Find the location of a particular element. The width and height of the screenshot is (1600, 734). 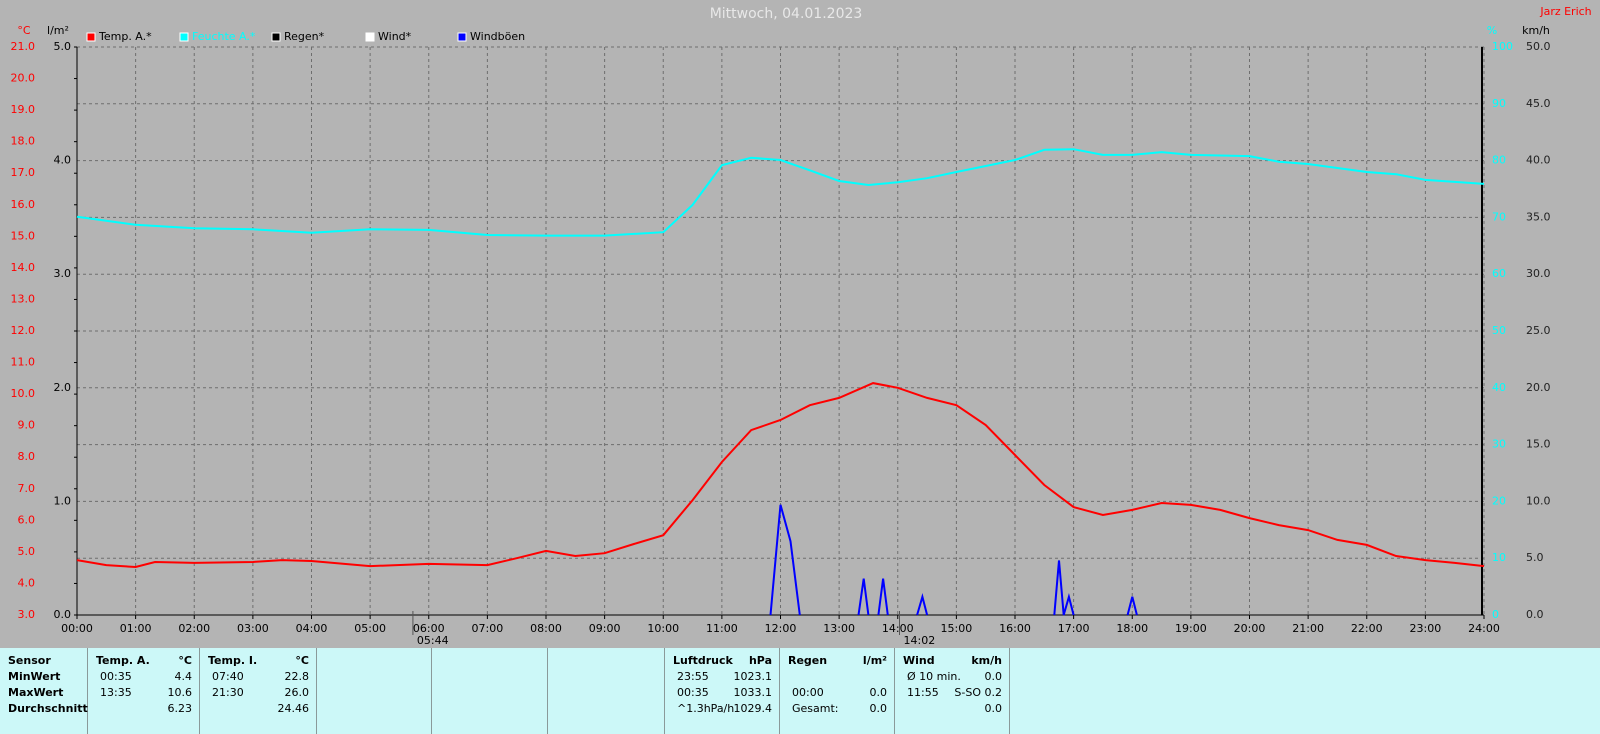

table-cell: Gesamt: is located at coordinates (815, 708).